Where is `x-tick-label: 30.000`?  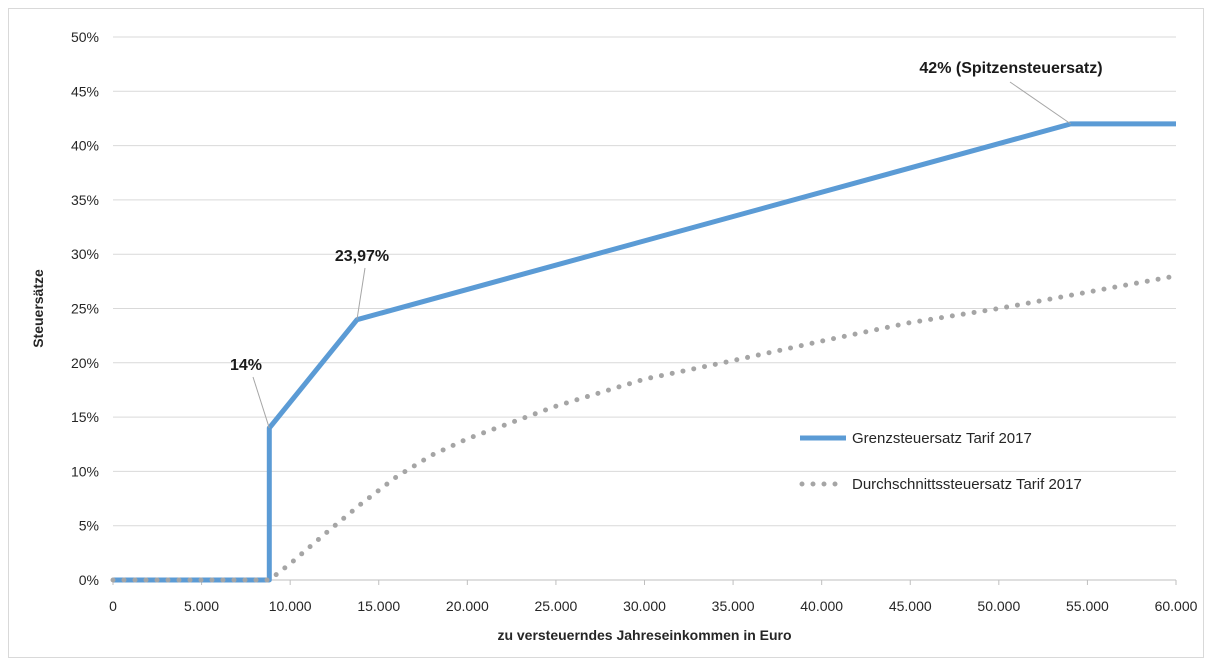
x-tick-label: 30.000 is located at coordinates (644, 606).